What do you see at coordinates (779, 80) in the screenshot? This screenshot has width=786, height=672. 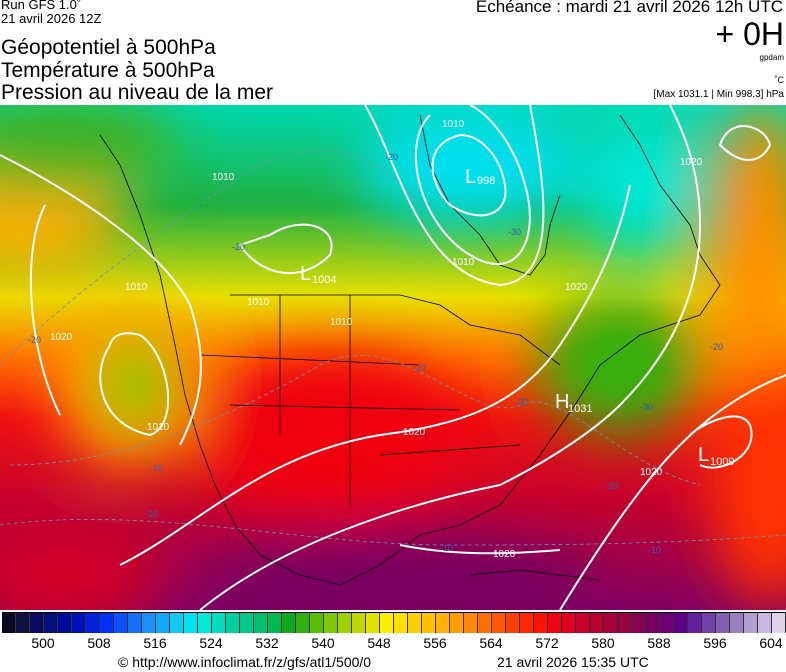 I see `unit-temperature: ˚C` at bounding box center [779, 80].